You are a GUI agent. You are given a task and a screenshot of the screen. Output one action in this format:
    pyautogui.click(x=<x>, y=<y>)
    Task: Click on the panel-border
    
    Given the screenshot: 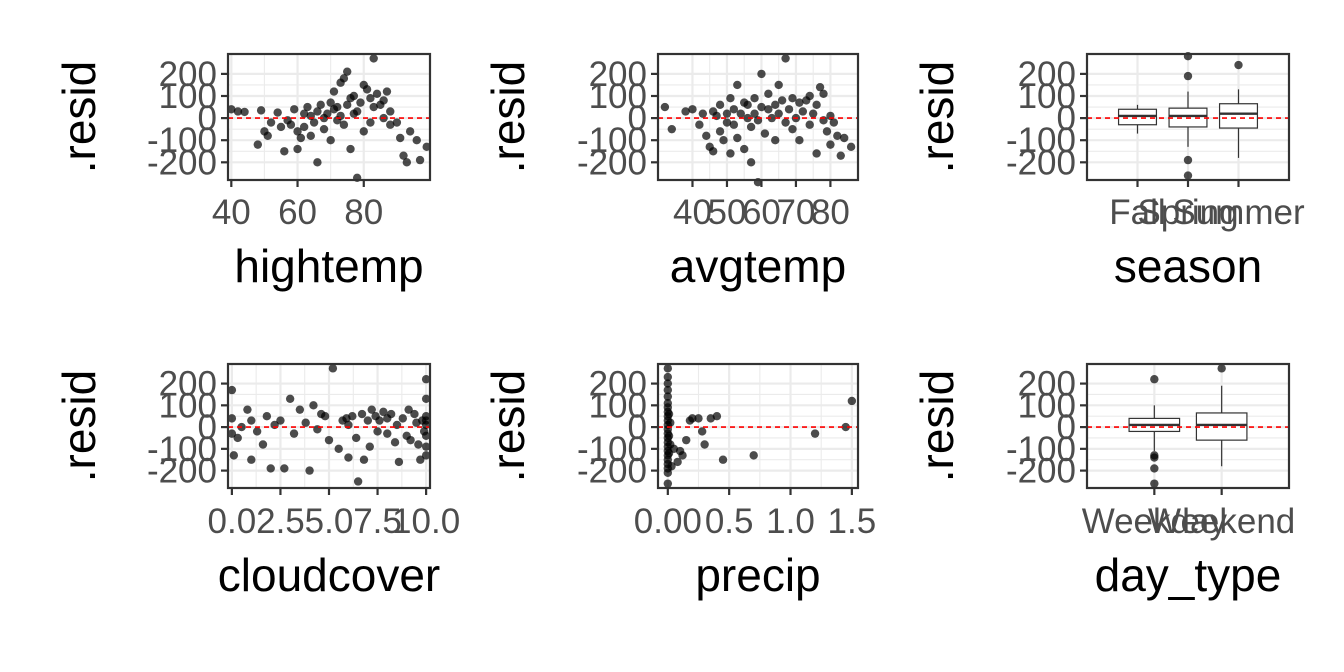 What is the action you would take?
    pyautogui.click(x=329, y=117)
    